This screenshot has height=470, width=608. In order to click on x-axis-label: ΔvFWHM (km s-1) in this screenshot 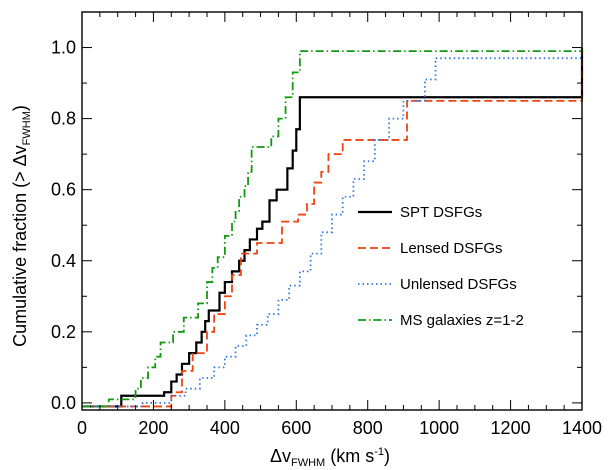, I will do `click(330, 457)`.